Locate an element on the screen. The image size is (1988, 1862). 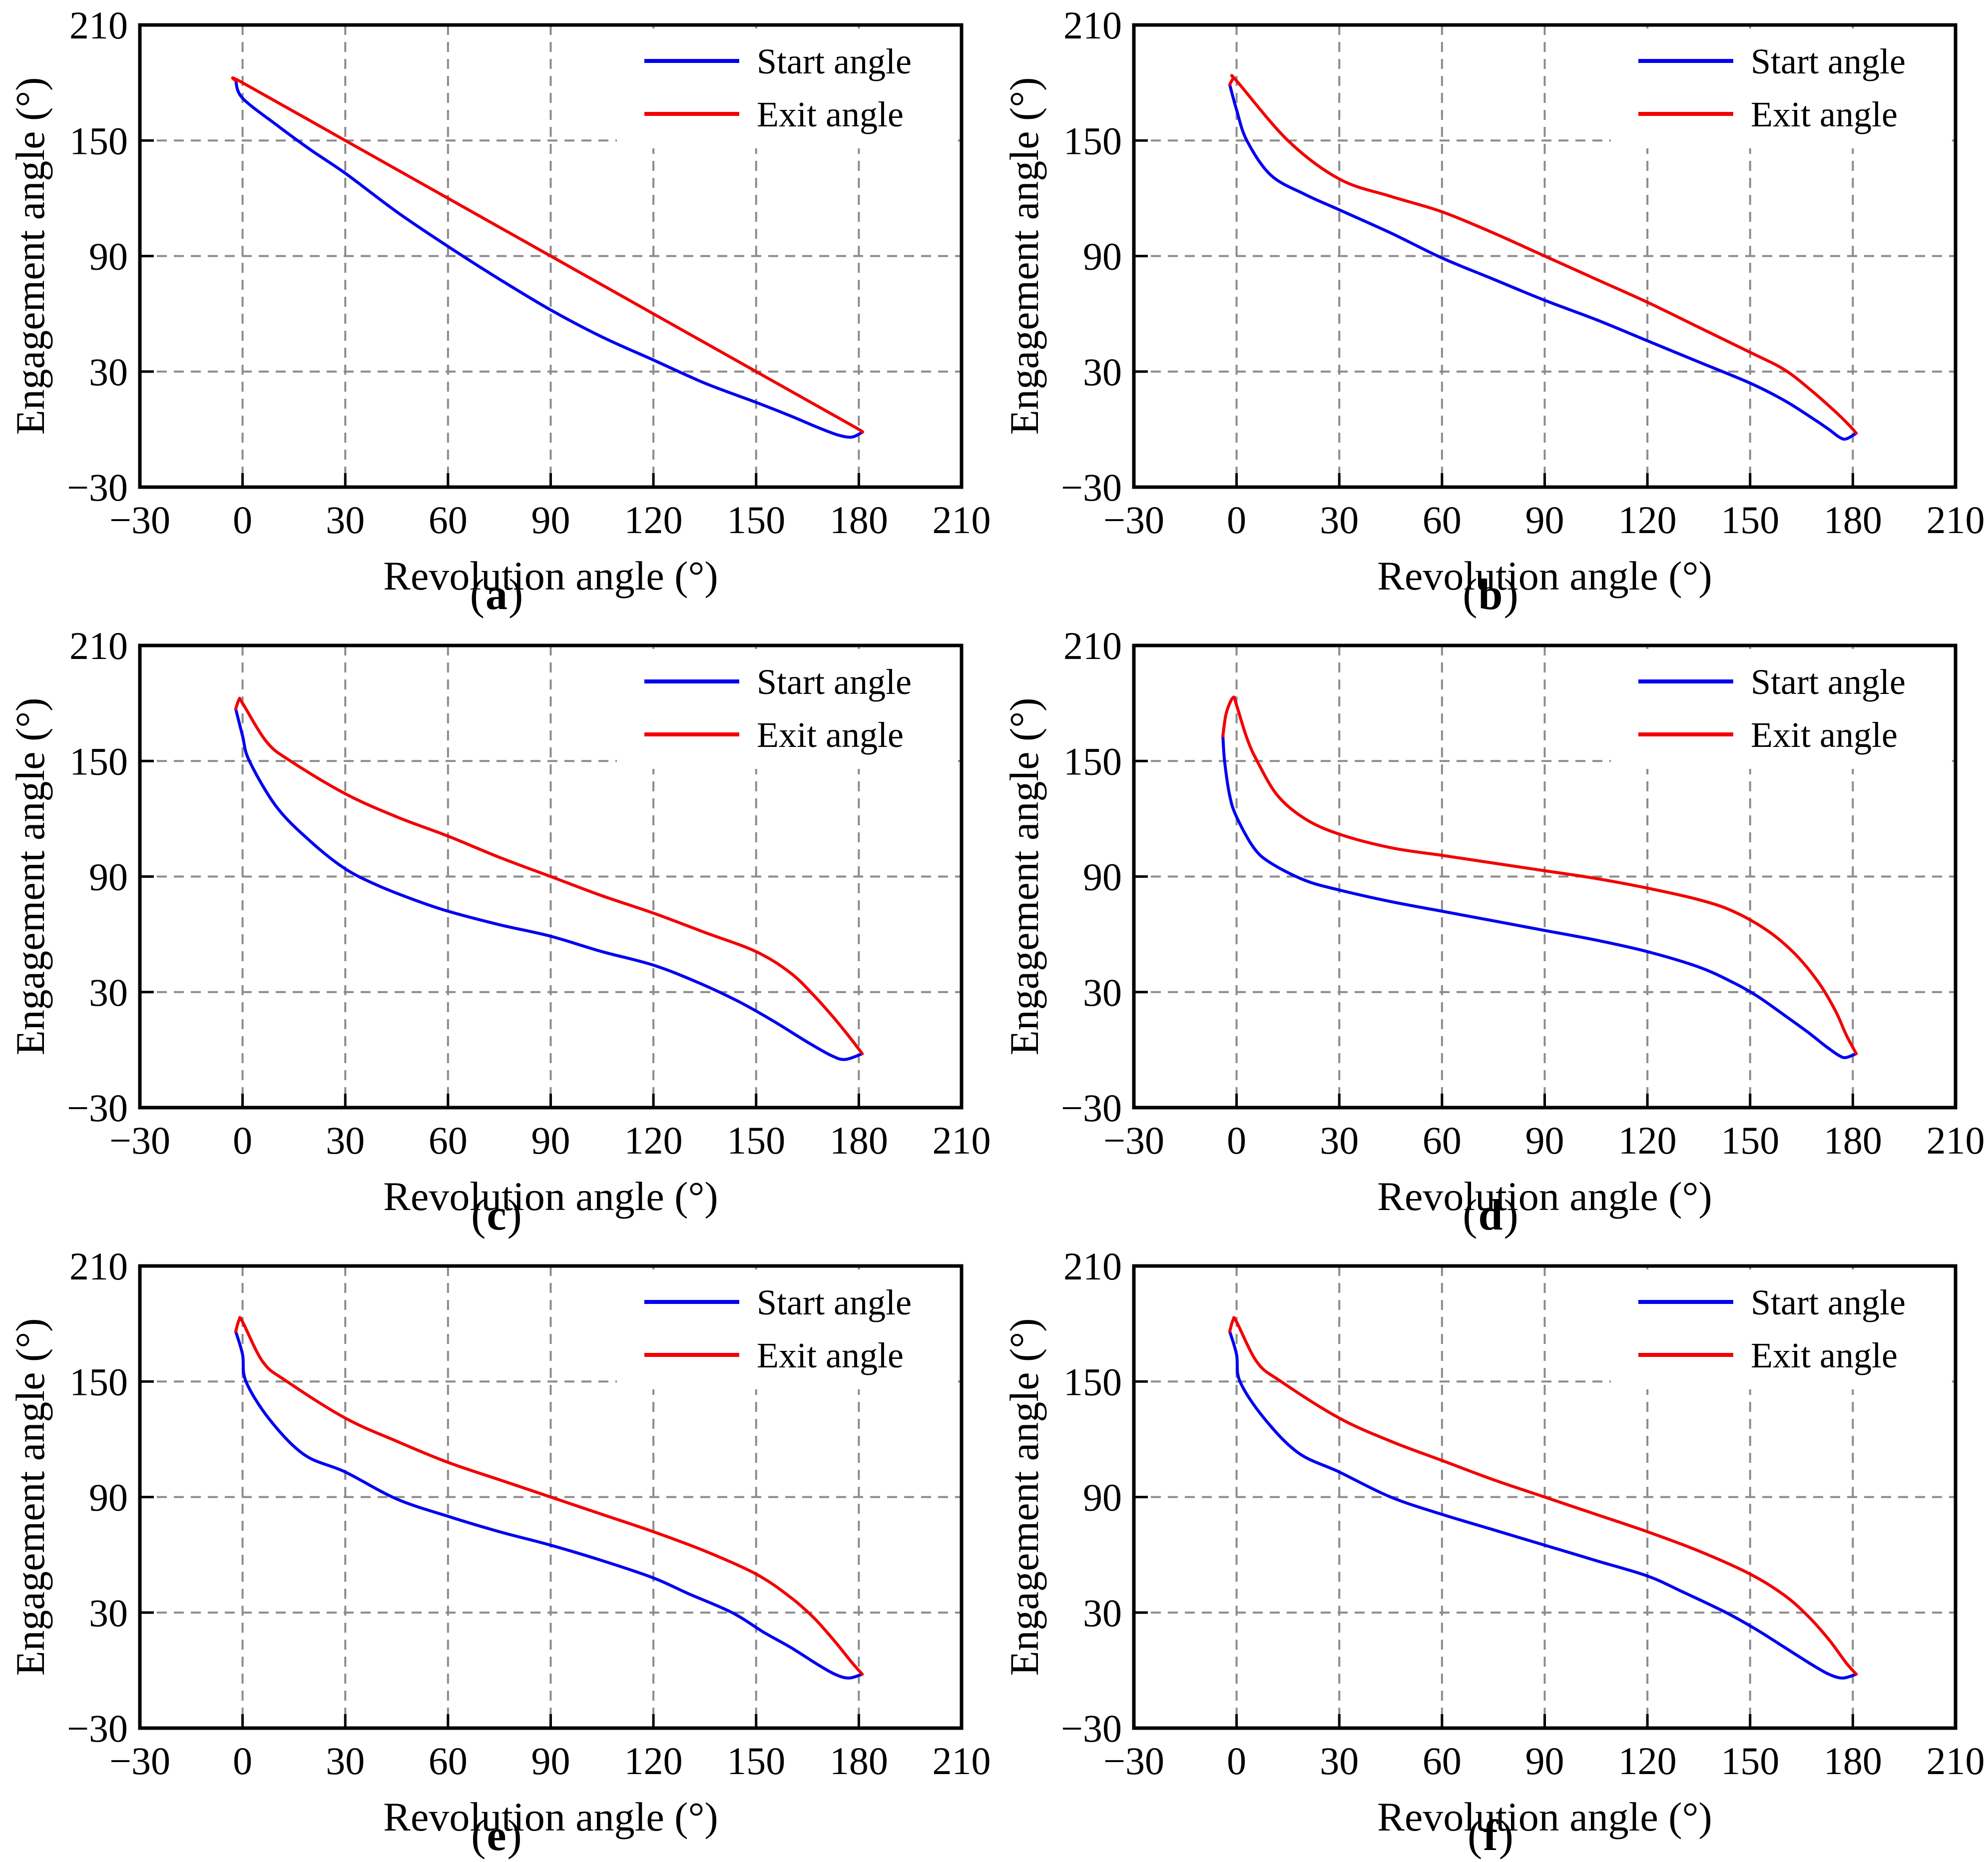
subplot-d-caption: (d) is located at coordinates (1491, 1215).